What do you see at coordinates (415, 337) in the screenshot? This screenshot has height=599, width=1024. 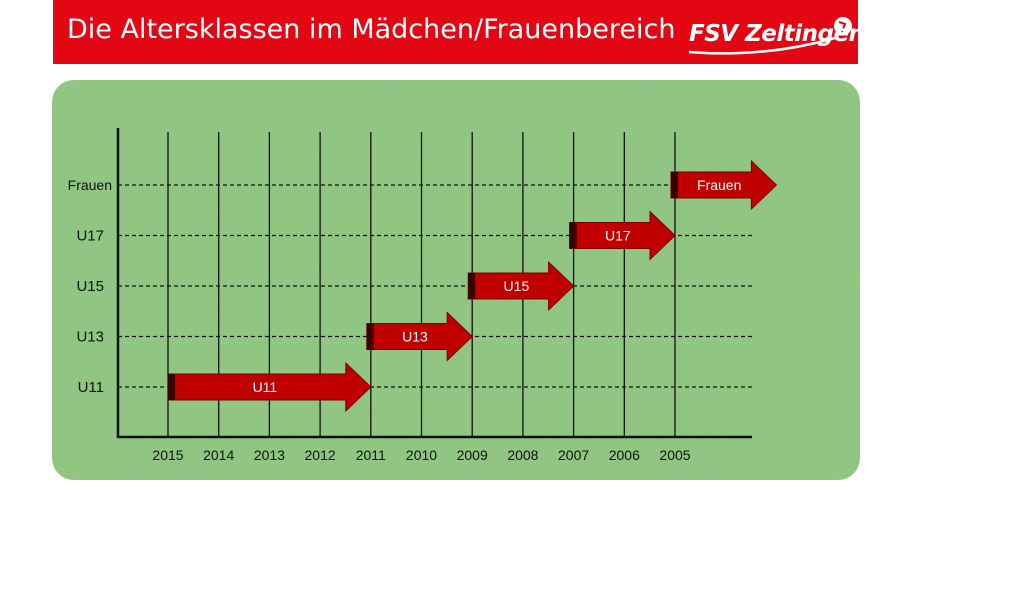 I see `arrow-label-U13: U13` at bounding box center [415, 337].